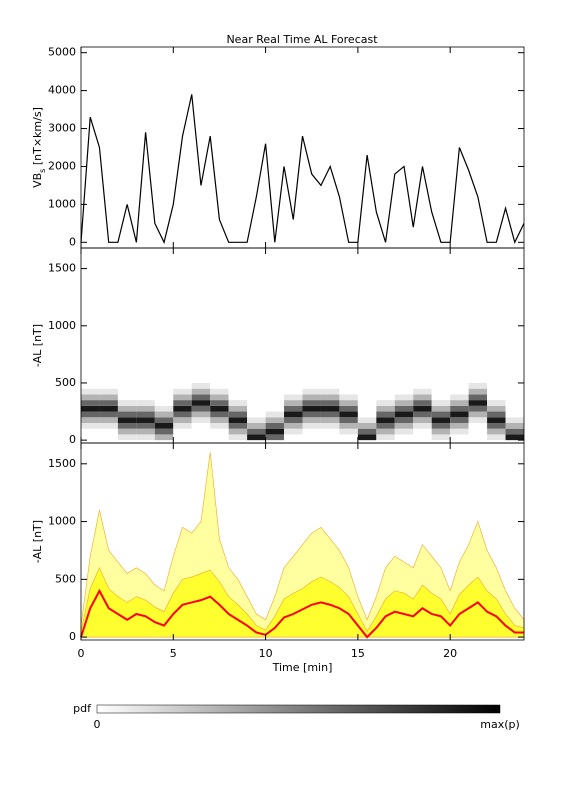 This screenshot has height=796, width=576. Describe the element at coordinates (37, 345) in the screenshot. I see `y-axis-label: -AL [nT]` at that location.